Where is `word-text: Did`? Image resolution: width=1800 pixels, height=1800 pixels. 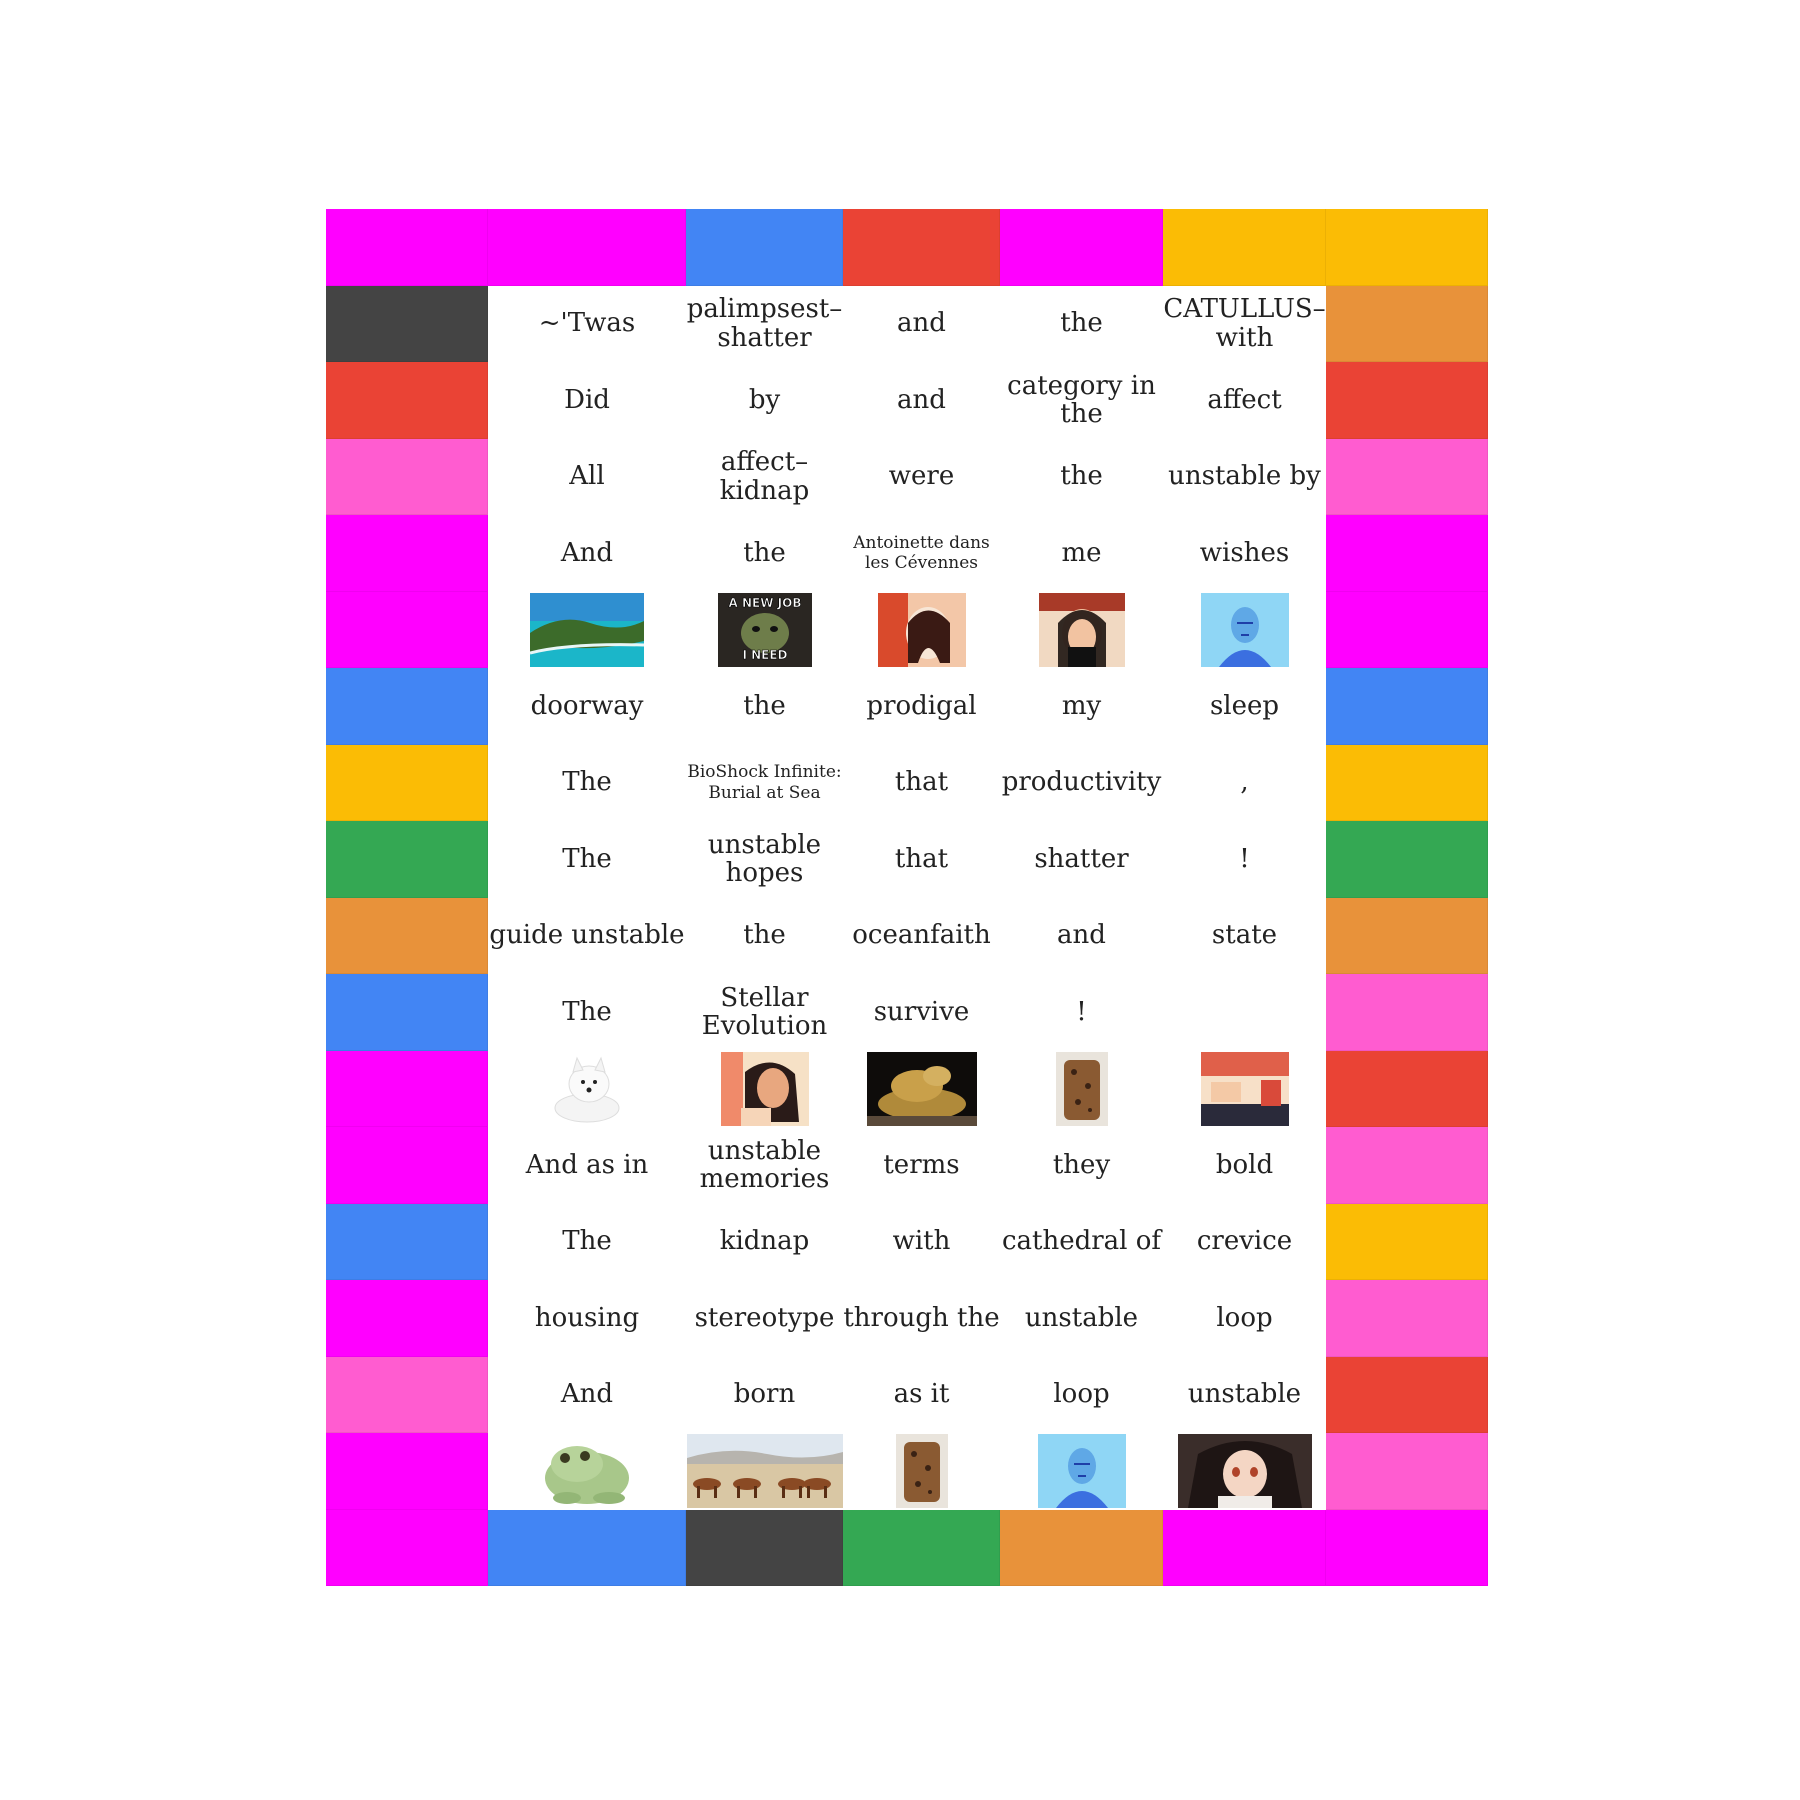
word-text: Did is located at coordinates (587, 399).